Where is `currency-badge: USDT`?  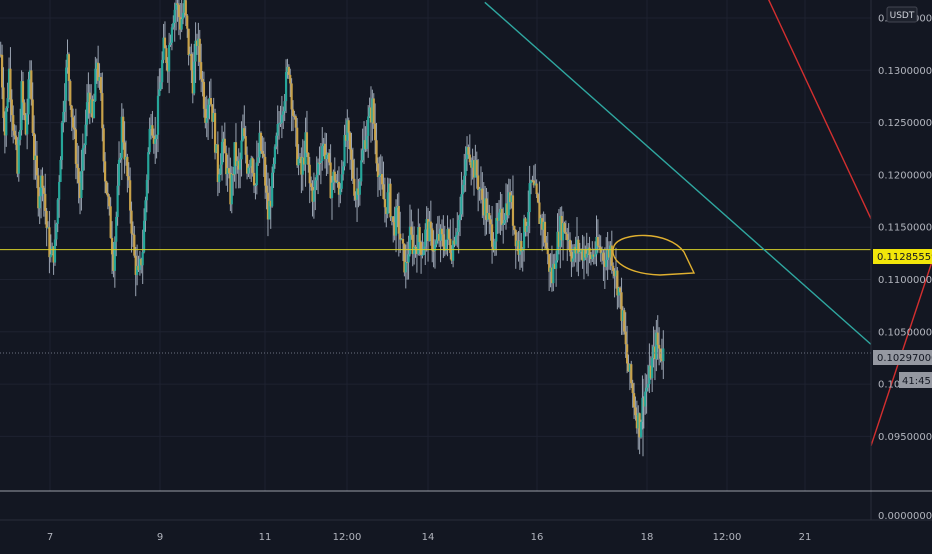 currency-badge: USDT is located at coordinates (902, 14).